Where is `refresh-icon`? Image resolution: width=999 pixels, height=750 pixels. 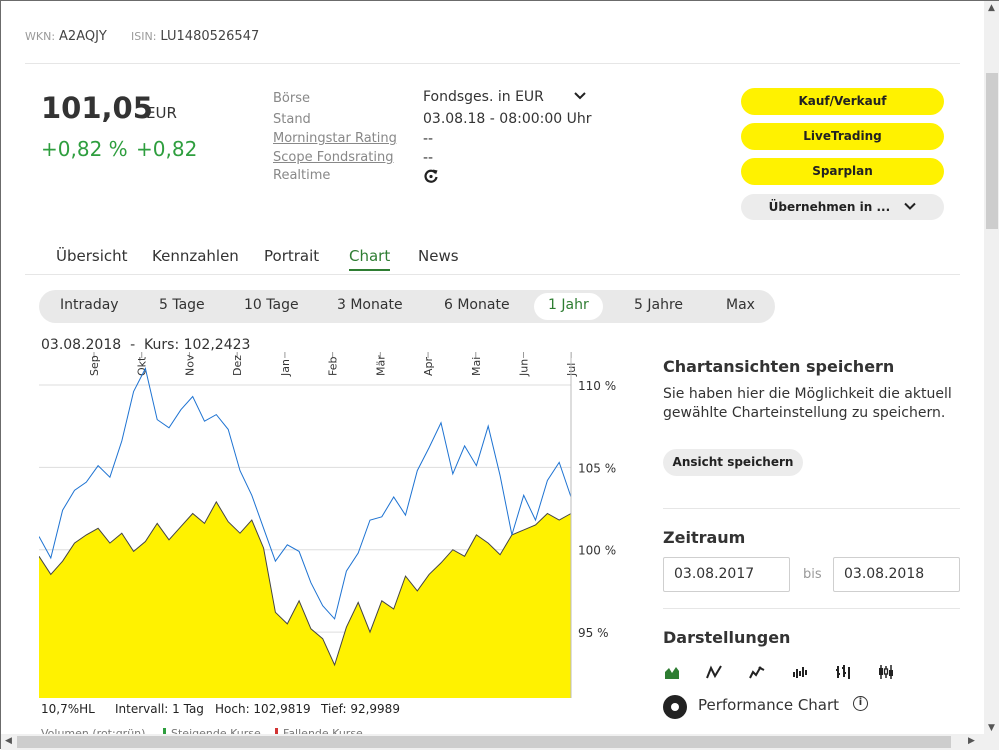
refresh-icon is located at coordinates (431, 176).